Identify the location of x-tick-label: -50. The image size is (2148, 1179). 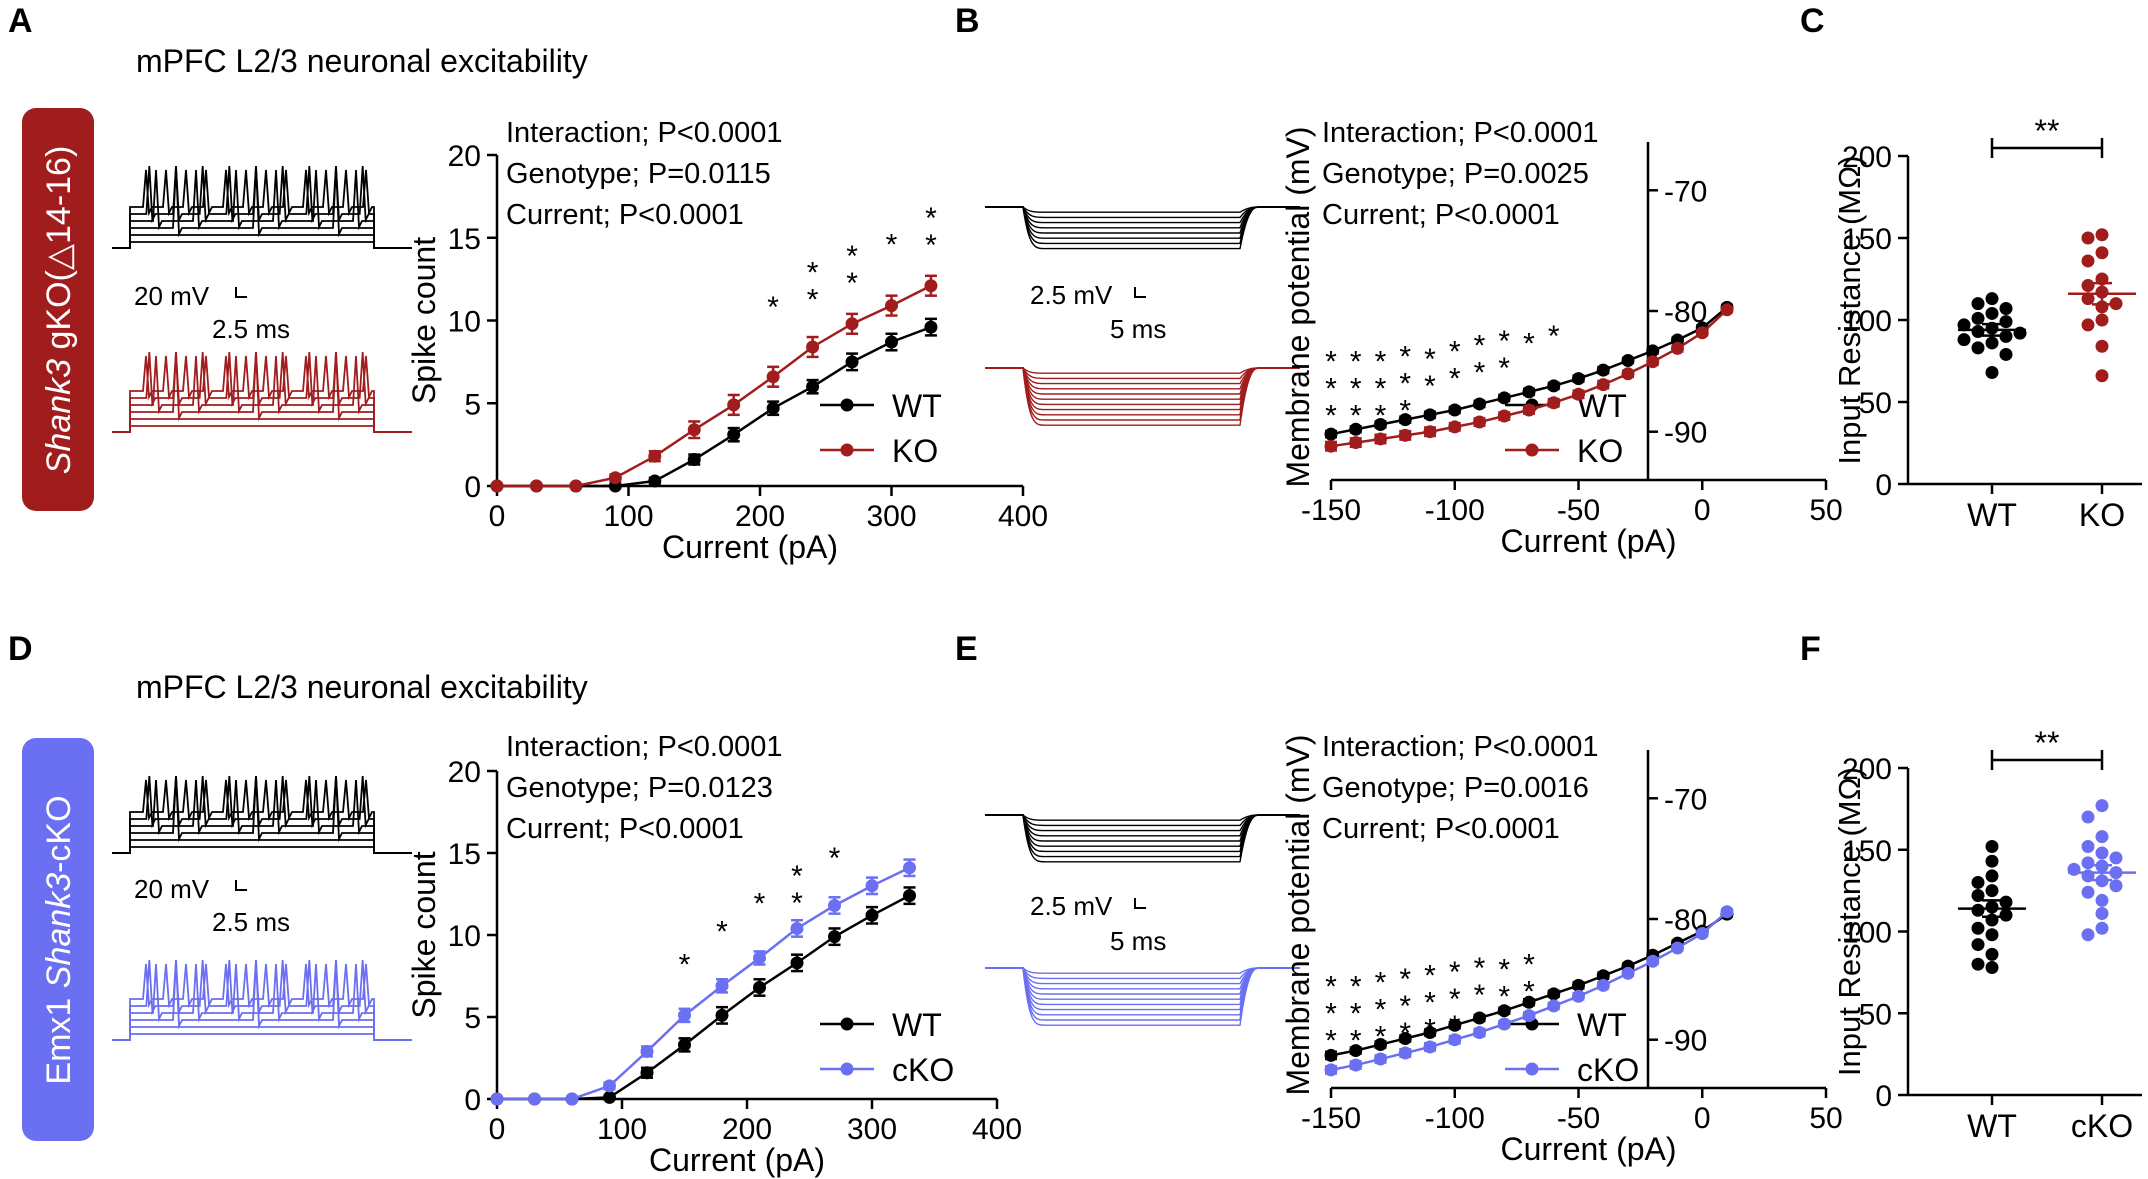
(1578, 1118).